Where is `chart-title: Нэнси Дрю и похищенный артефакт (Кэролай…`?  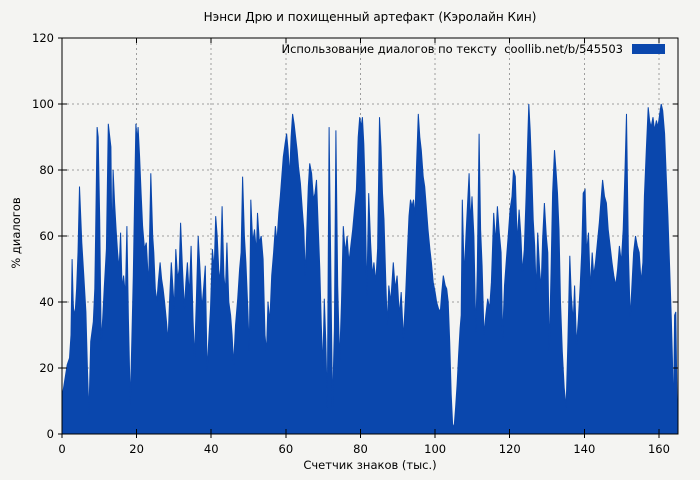
chart-title: Нэнси Дрю и похищенный артефакт (Кэролай… is located at coordinates (370, 17).